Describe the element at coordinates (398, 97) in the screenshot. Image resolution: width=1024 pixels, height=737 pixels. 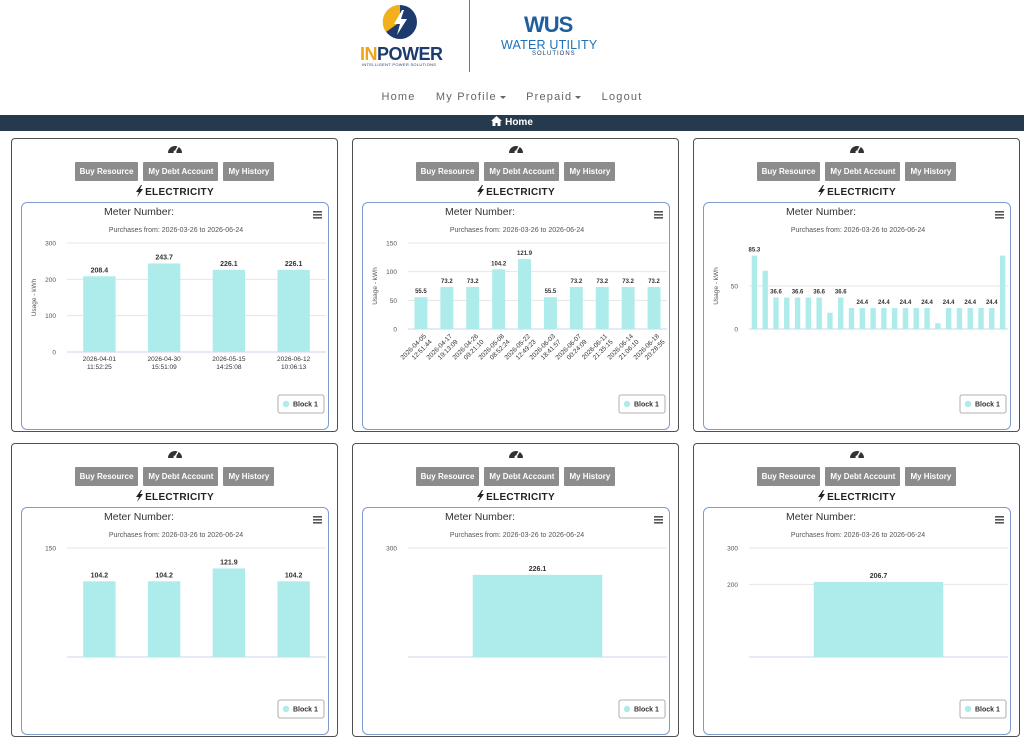
I see `nav-link: Home` at that location.